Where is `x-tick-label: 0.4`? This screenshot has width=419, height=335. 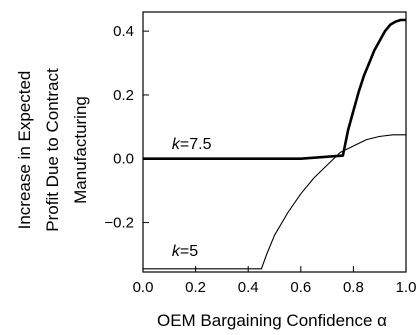
x-tick-label: 0.4 is located at coordinates (248, 287).